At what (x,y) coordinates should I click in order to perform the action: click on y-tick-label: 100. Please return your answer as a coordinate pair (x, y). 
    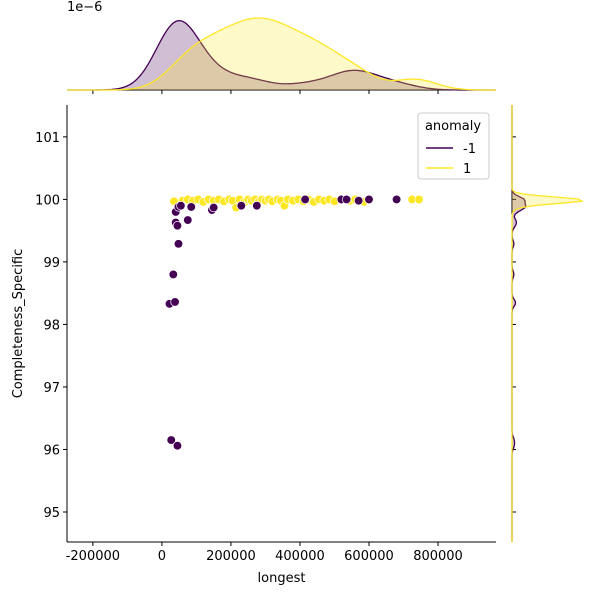
    Looking at the image, I should click on (47, 200).